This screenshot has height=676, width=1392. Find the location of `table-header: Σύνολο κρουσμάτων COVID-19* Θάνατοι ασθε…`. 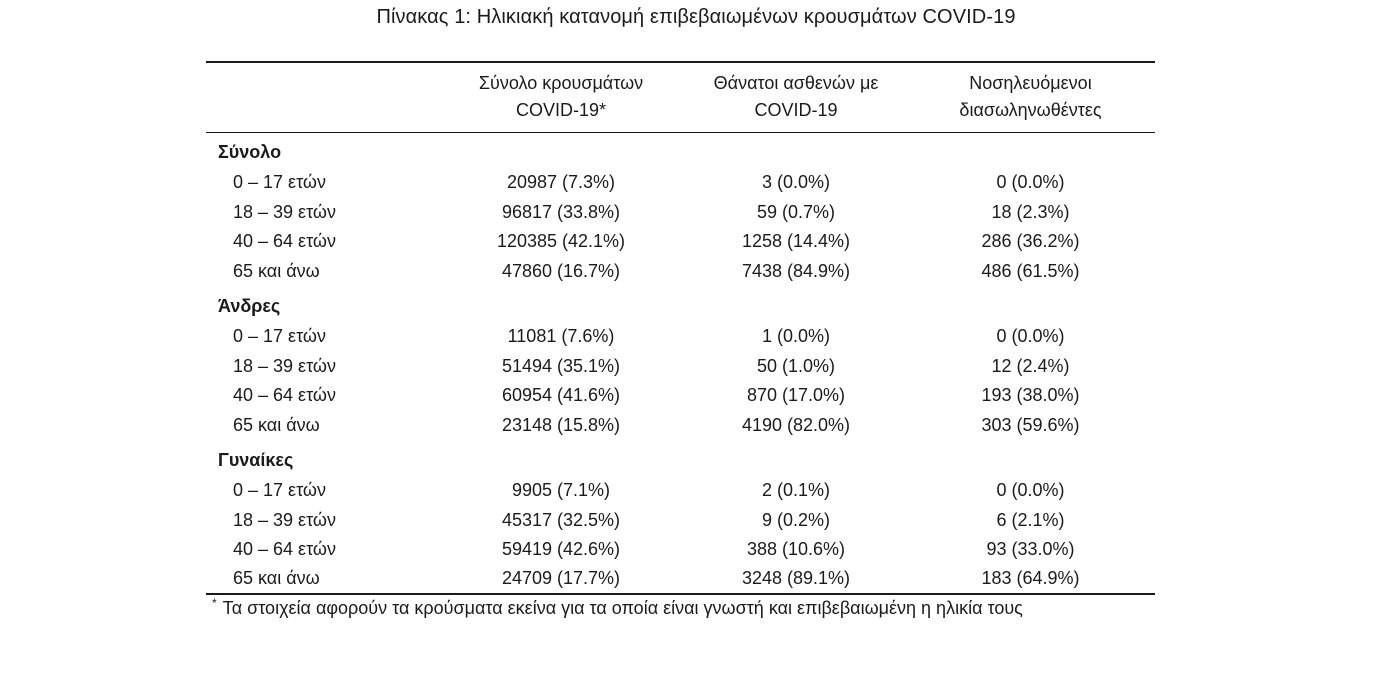

table-header: Σύνολο κρουσμάτων COVID-19* Θάνατοι ασθε… is located at coordinates (680, 97).